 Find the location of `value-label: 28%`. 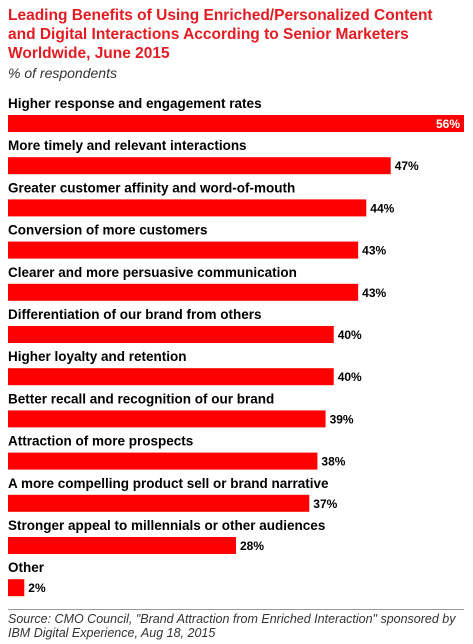

value-label: 28% is located at coordinates (252, 546).